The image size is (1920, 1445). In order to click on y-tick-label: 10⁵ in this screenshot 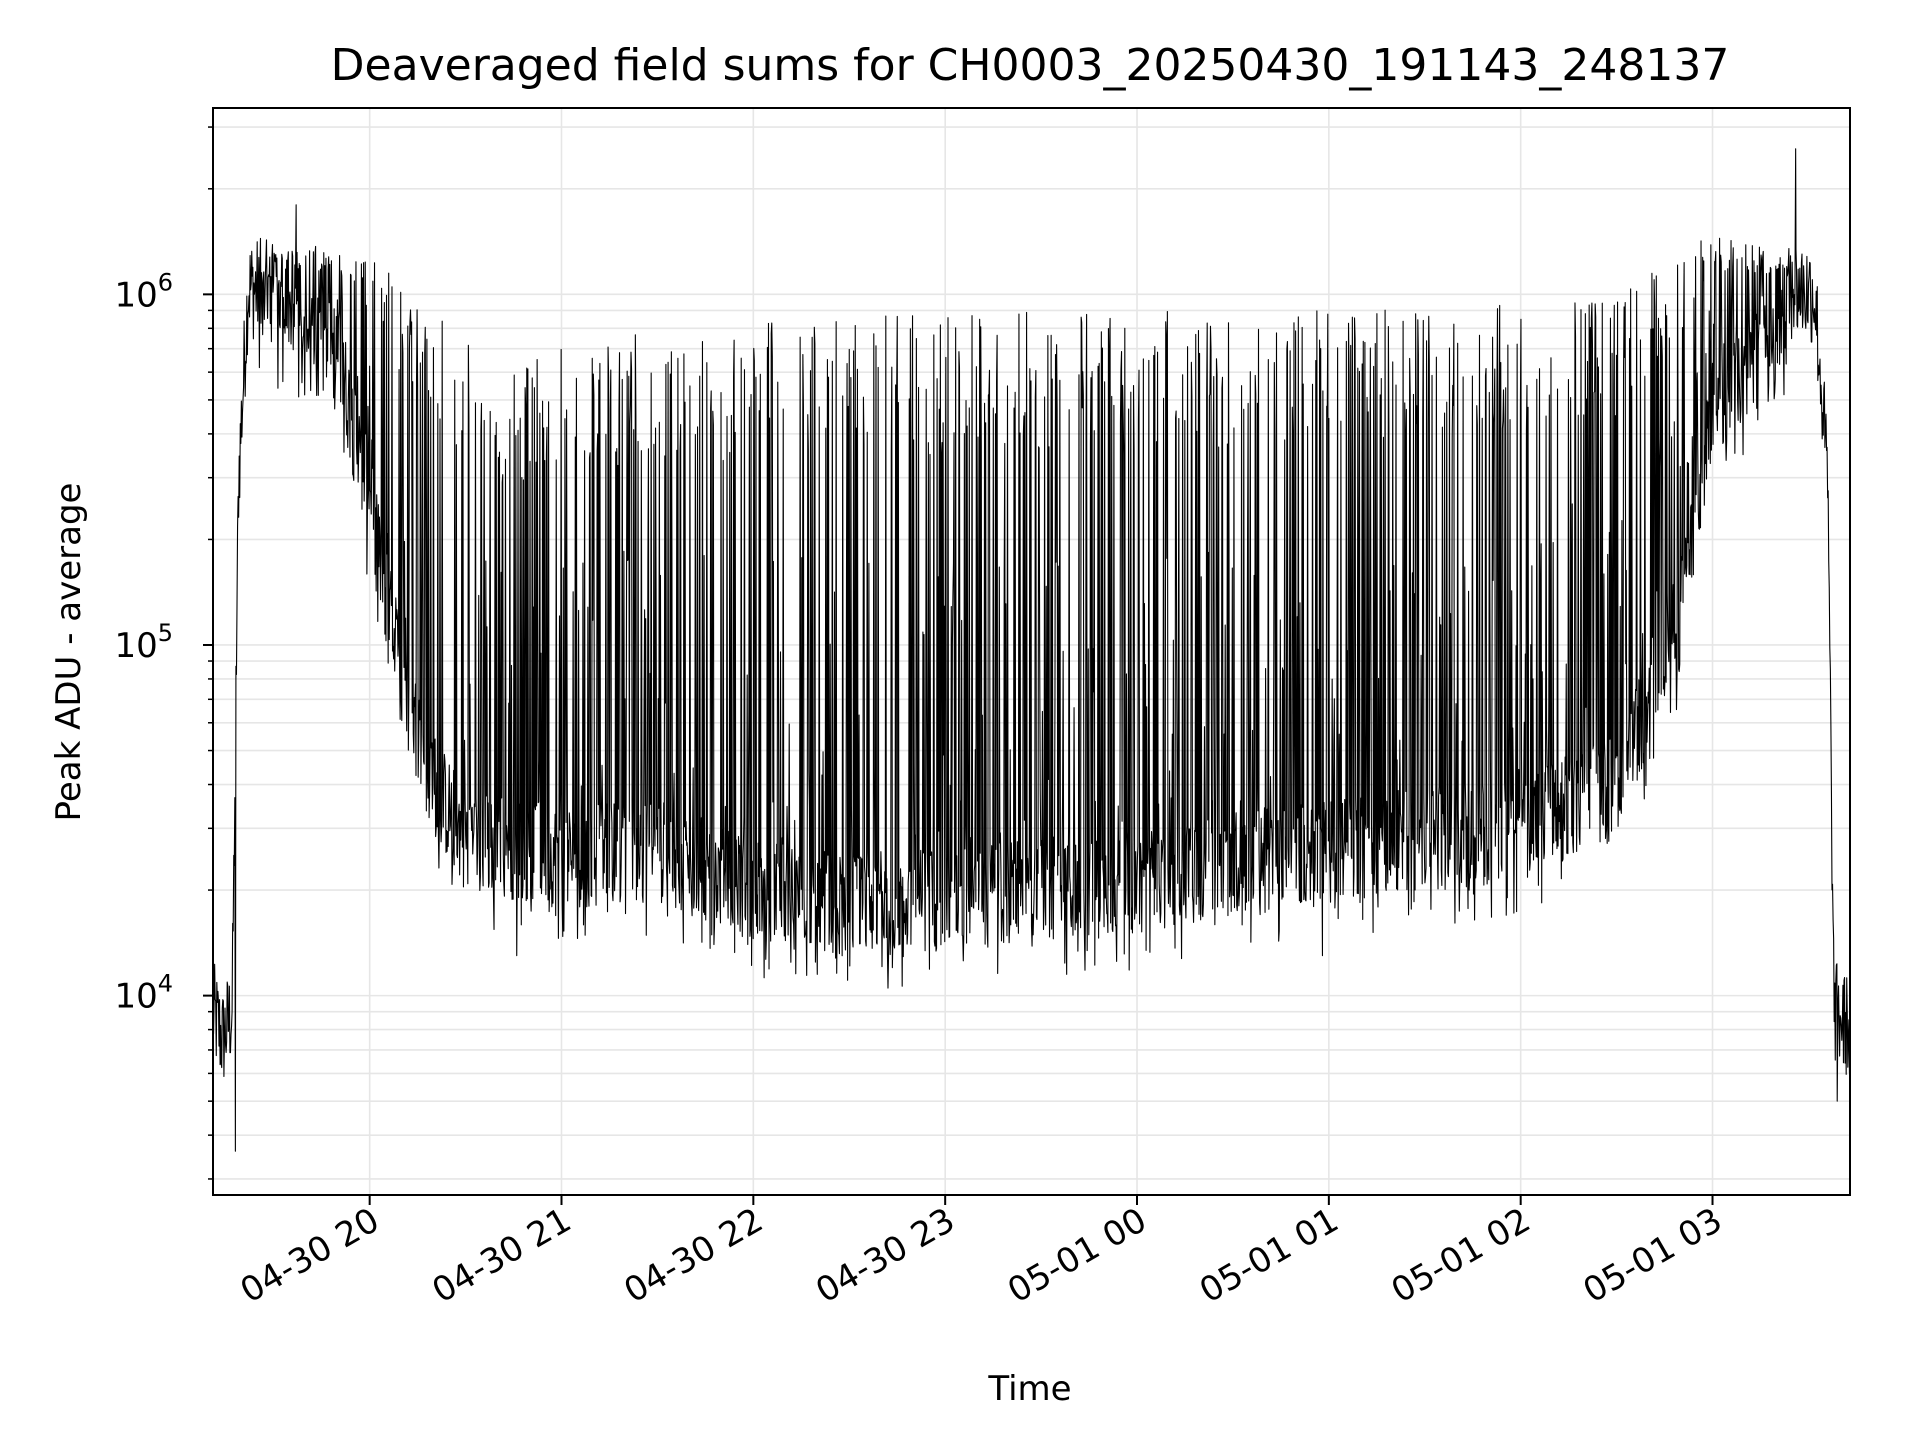, I will do `click(143, 642)`.